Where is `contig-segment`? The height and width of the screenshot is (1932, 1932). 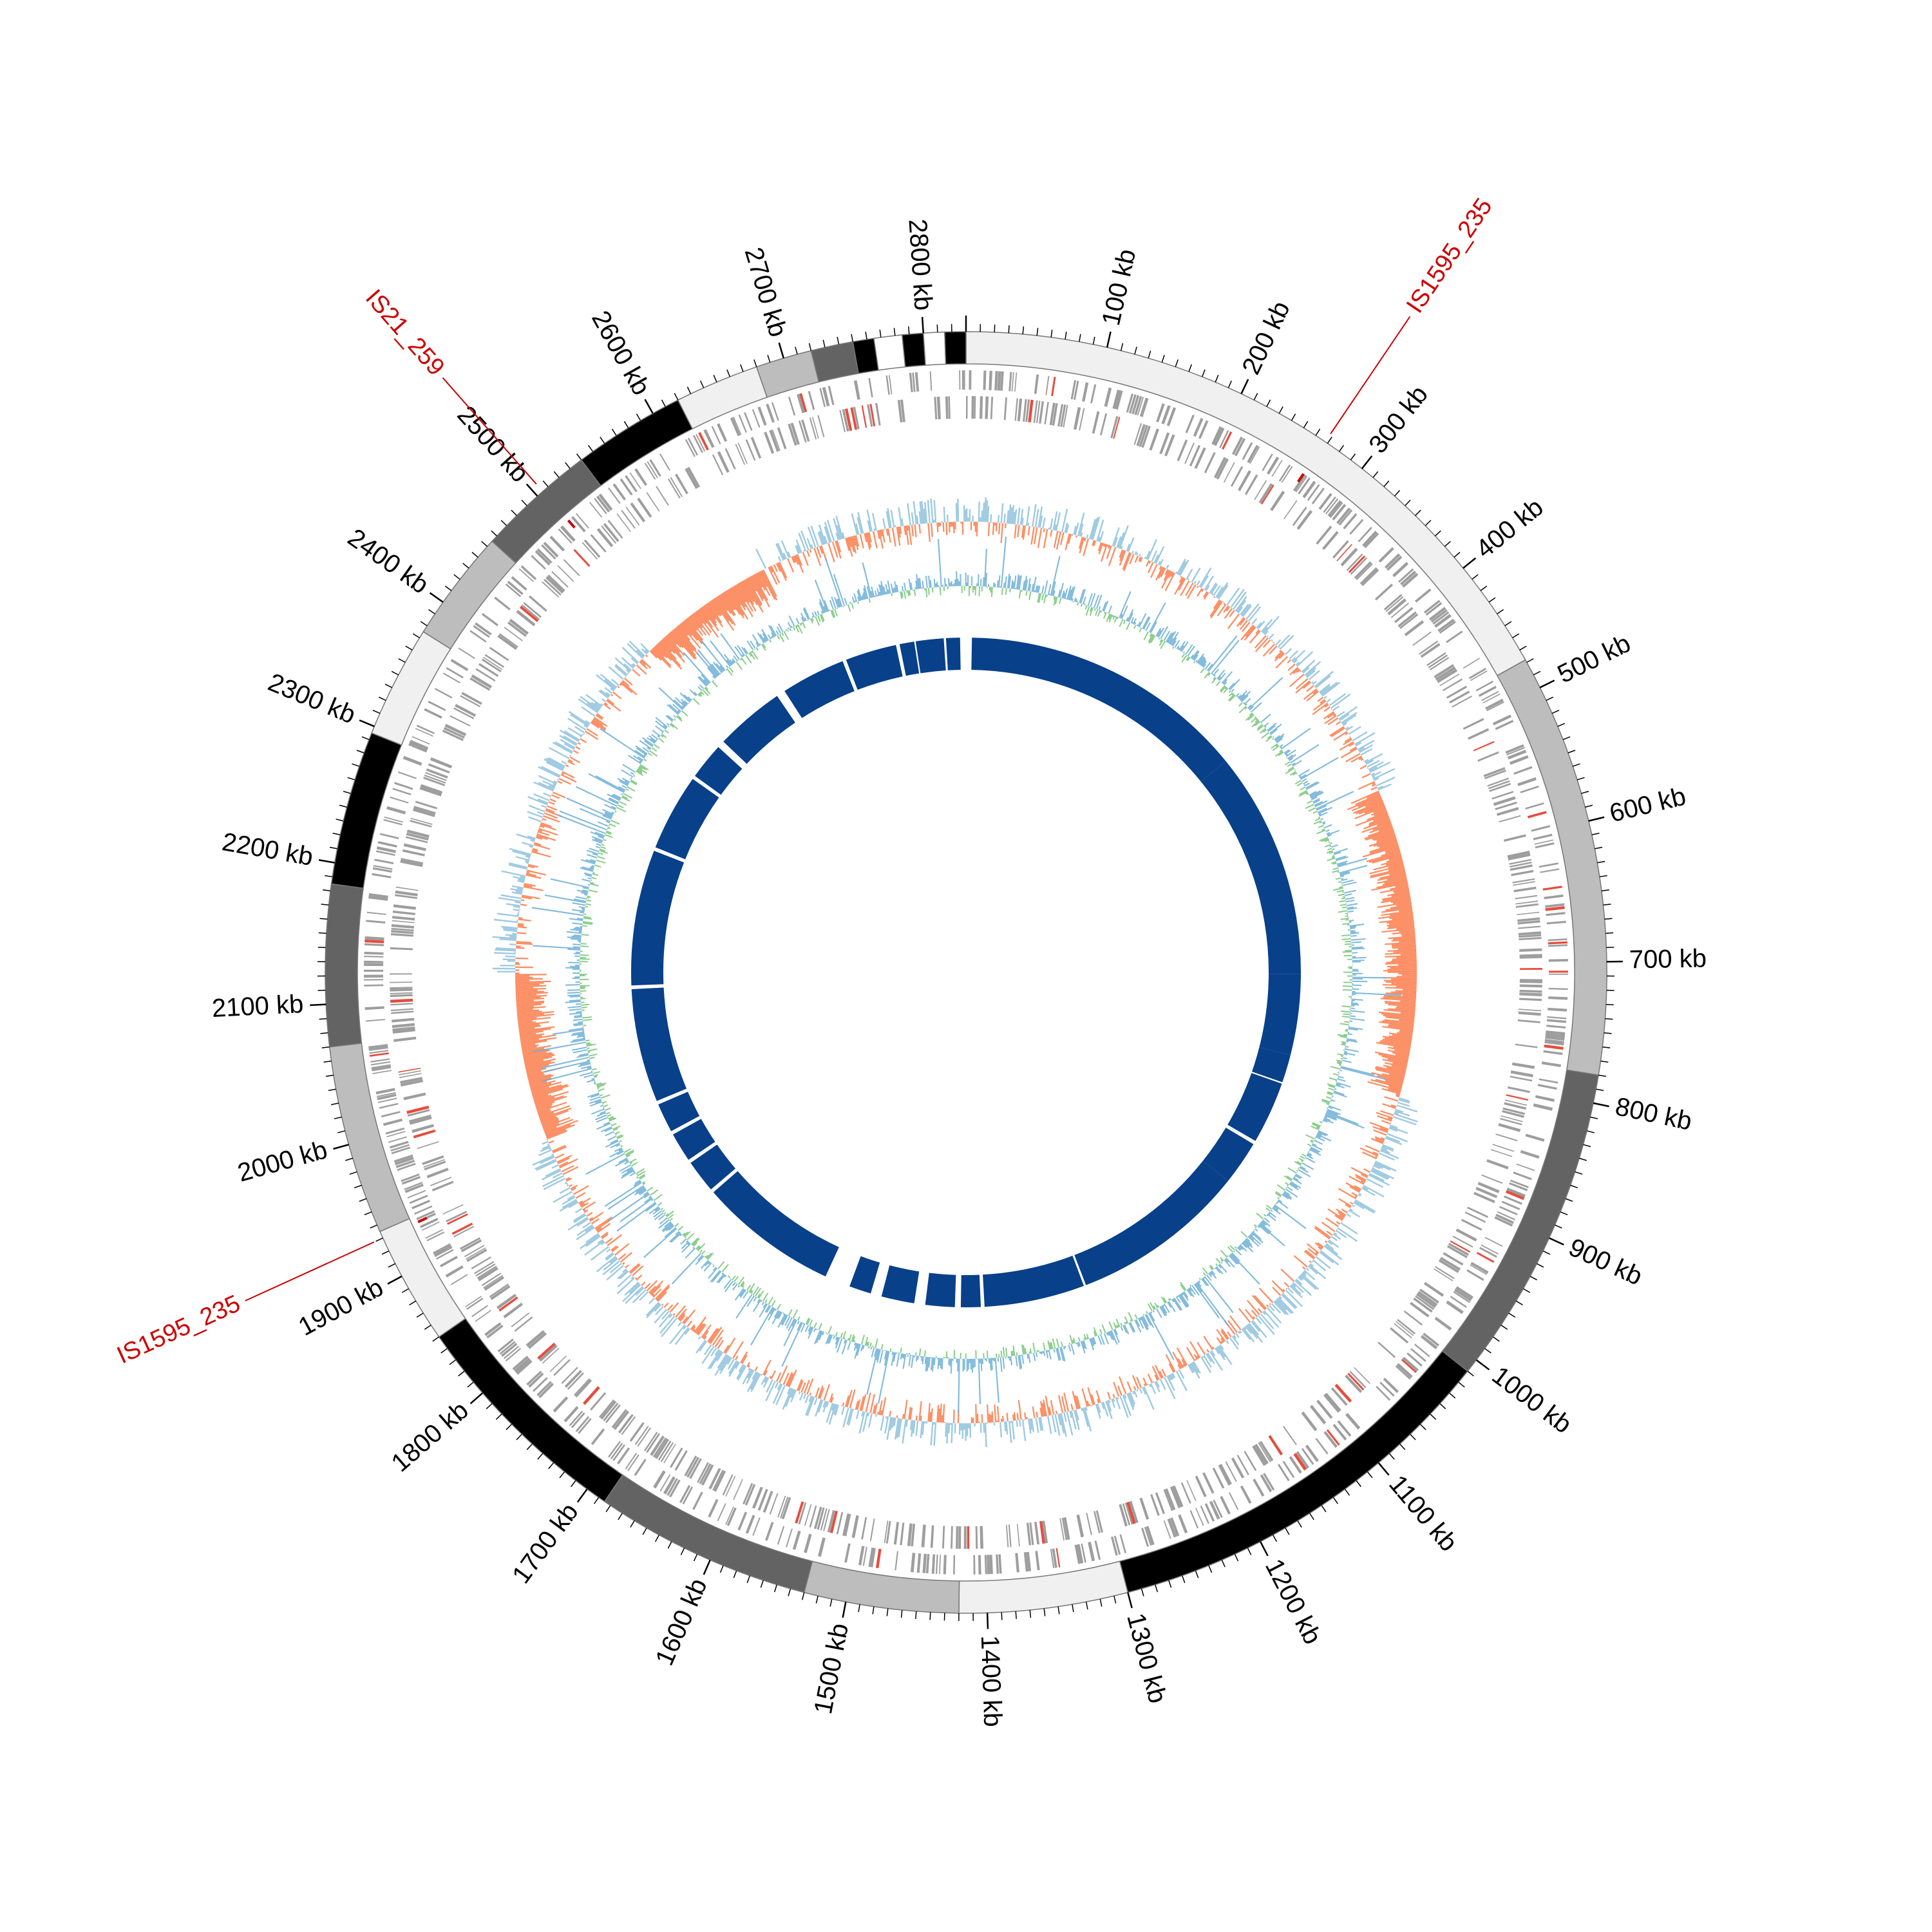 contig-segment is located at coordinates (935, 349).